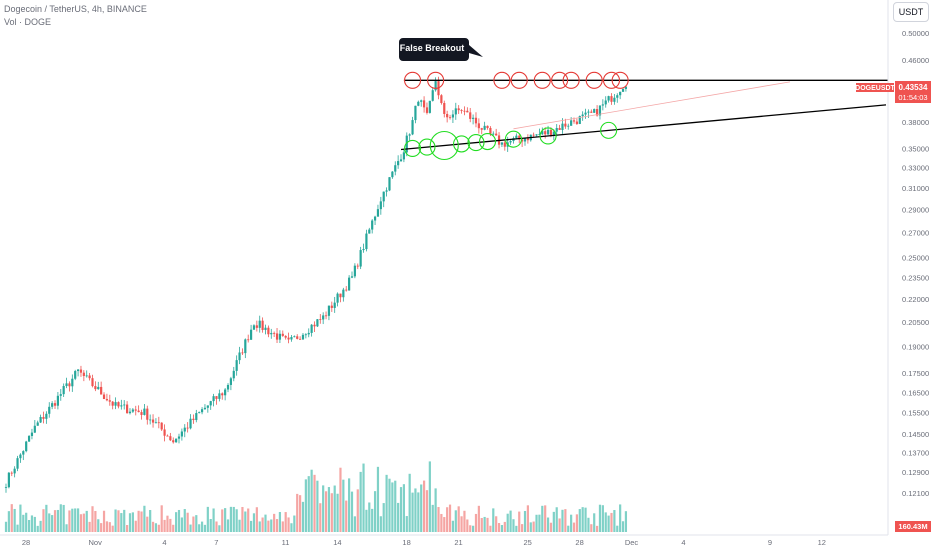  I want to click on time-tick-label: 11, so click(286, 542).